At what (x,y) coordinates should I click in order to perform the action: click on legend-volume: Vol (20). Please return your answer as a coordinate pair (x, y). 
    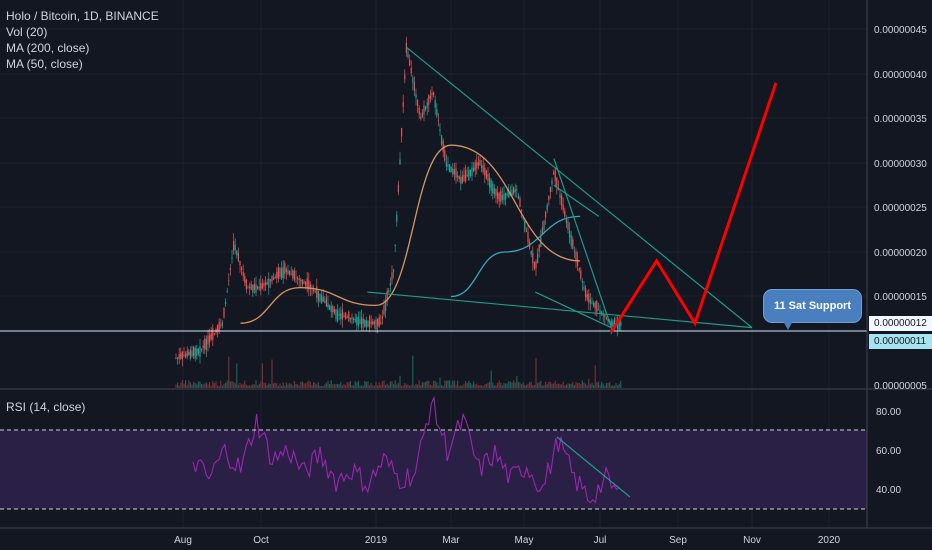
    Looking at the image, I should click on (27, 32).